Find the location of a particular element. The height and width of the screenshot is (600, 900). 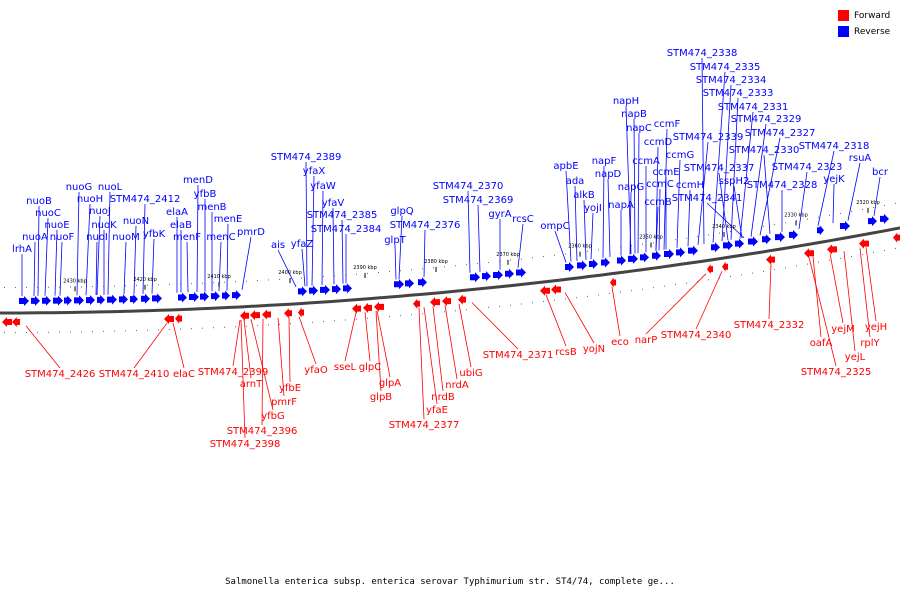

gene-label-nuob: nuoB is located at coordinates (39, 201).